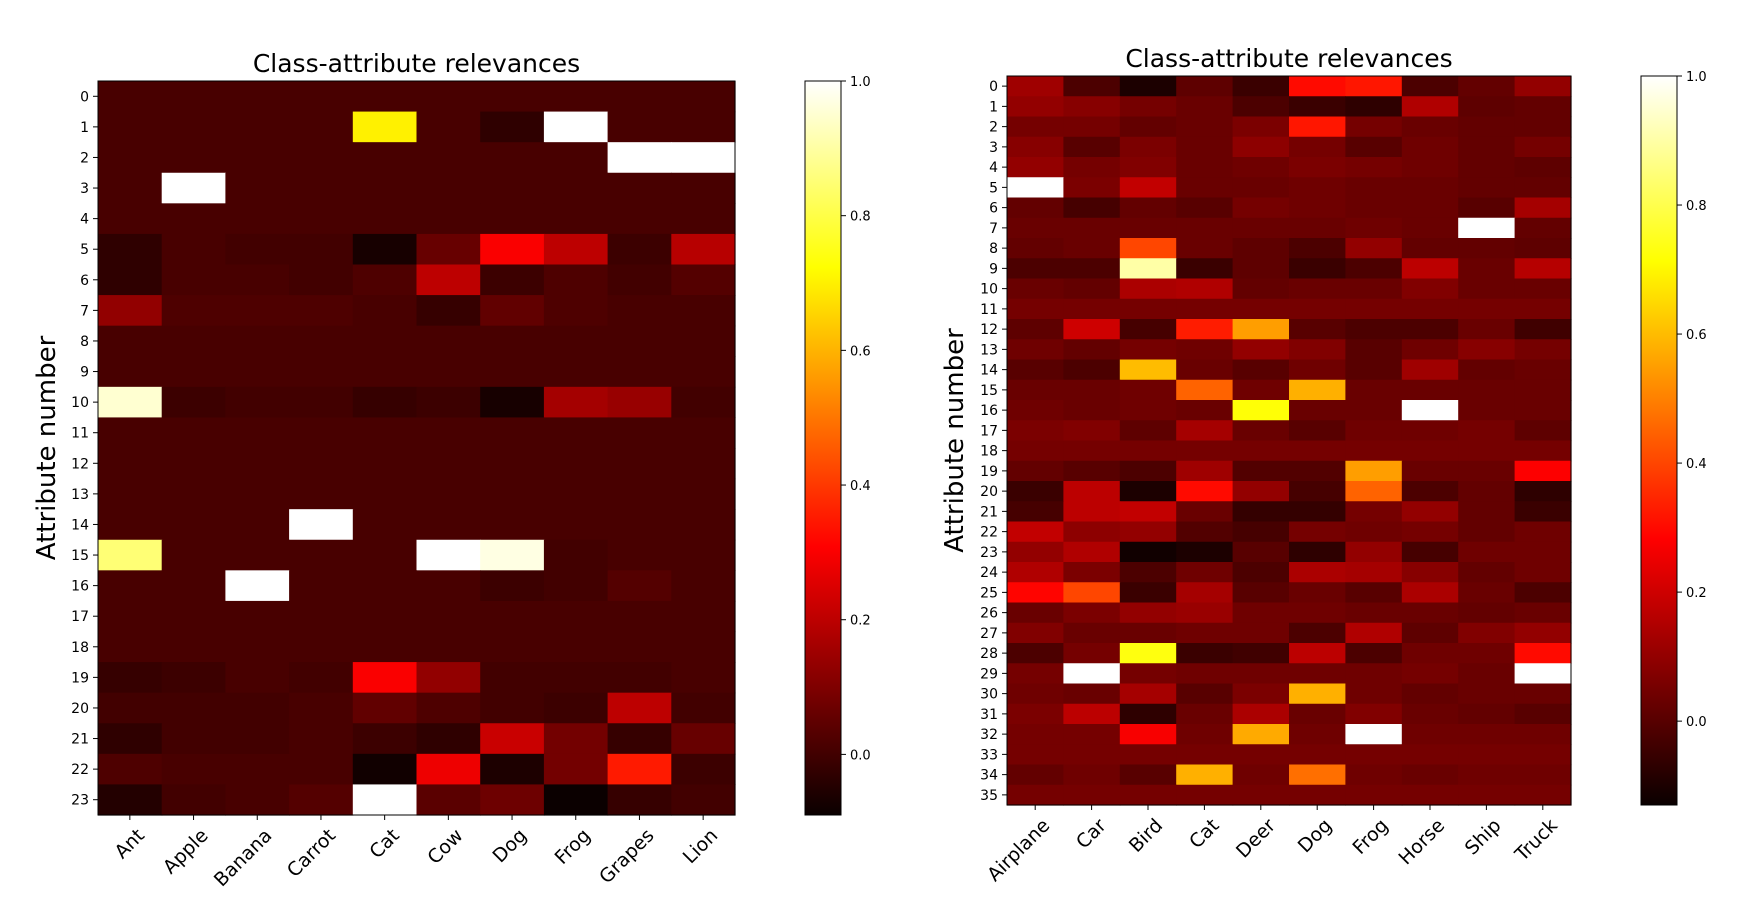 This screenshot has width=1758, height=904. I want to click on y-tick-label: 19, so click(989, 472).